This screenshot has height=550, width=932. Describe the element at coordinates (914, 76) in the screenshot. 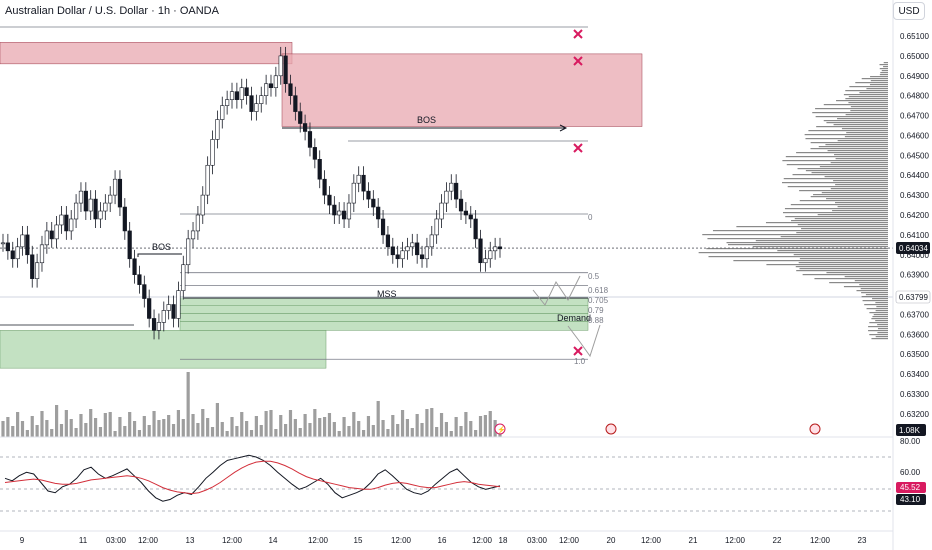

I see `price-axis-label: 0.64900` at that location.